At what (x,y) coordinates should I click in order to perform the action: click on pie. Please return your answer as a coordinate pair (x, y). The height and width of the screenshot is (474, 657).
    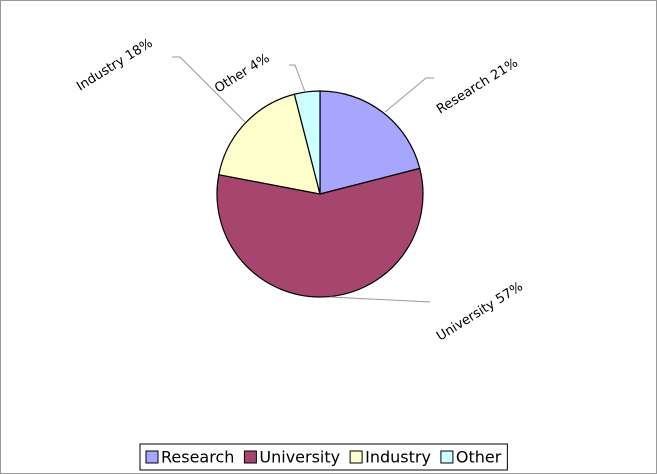
    Looking at the image, I should click on (320, 194).